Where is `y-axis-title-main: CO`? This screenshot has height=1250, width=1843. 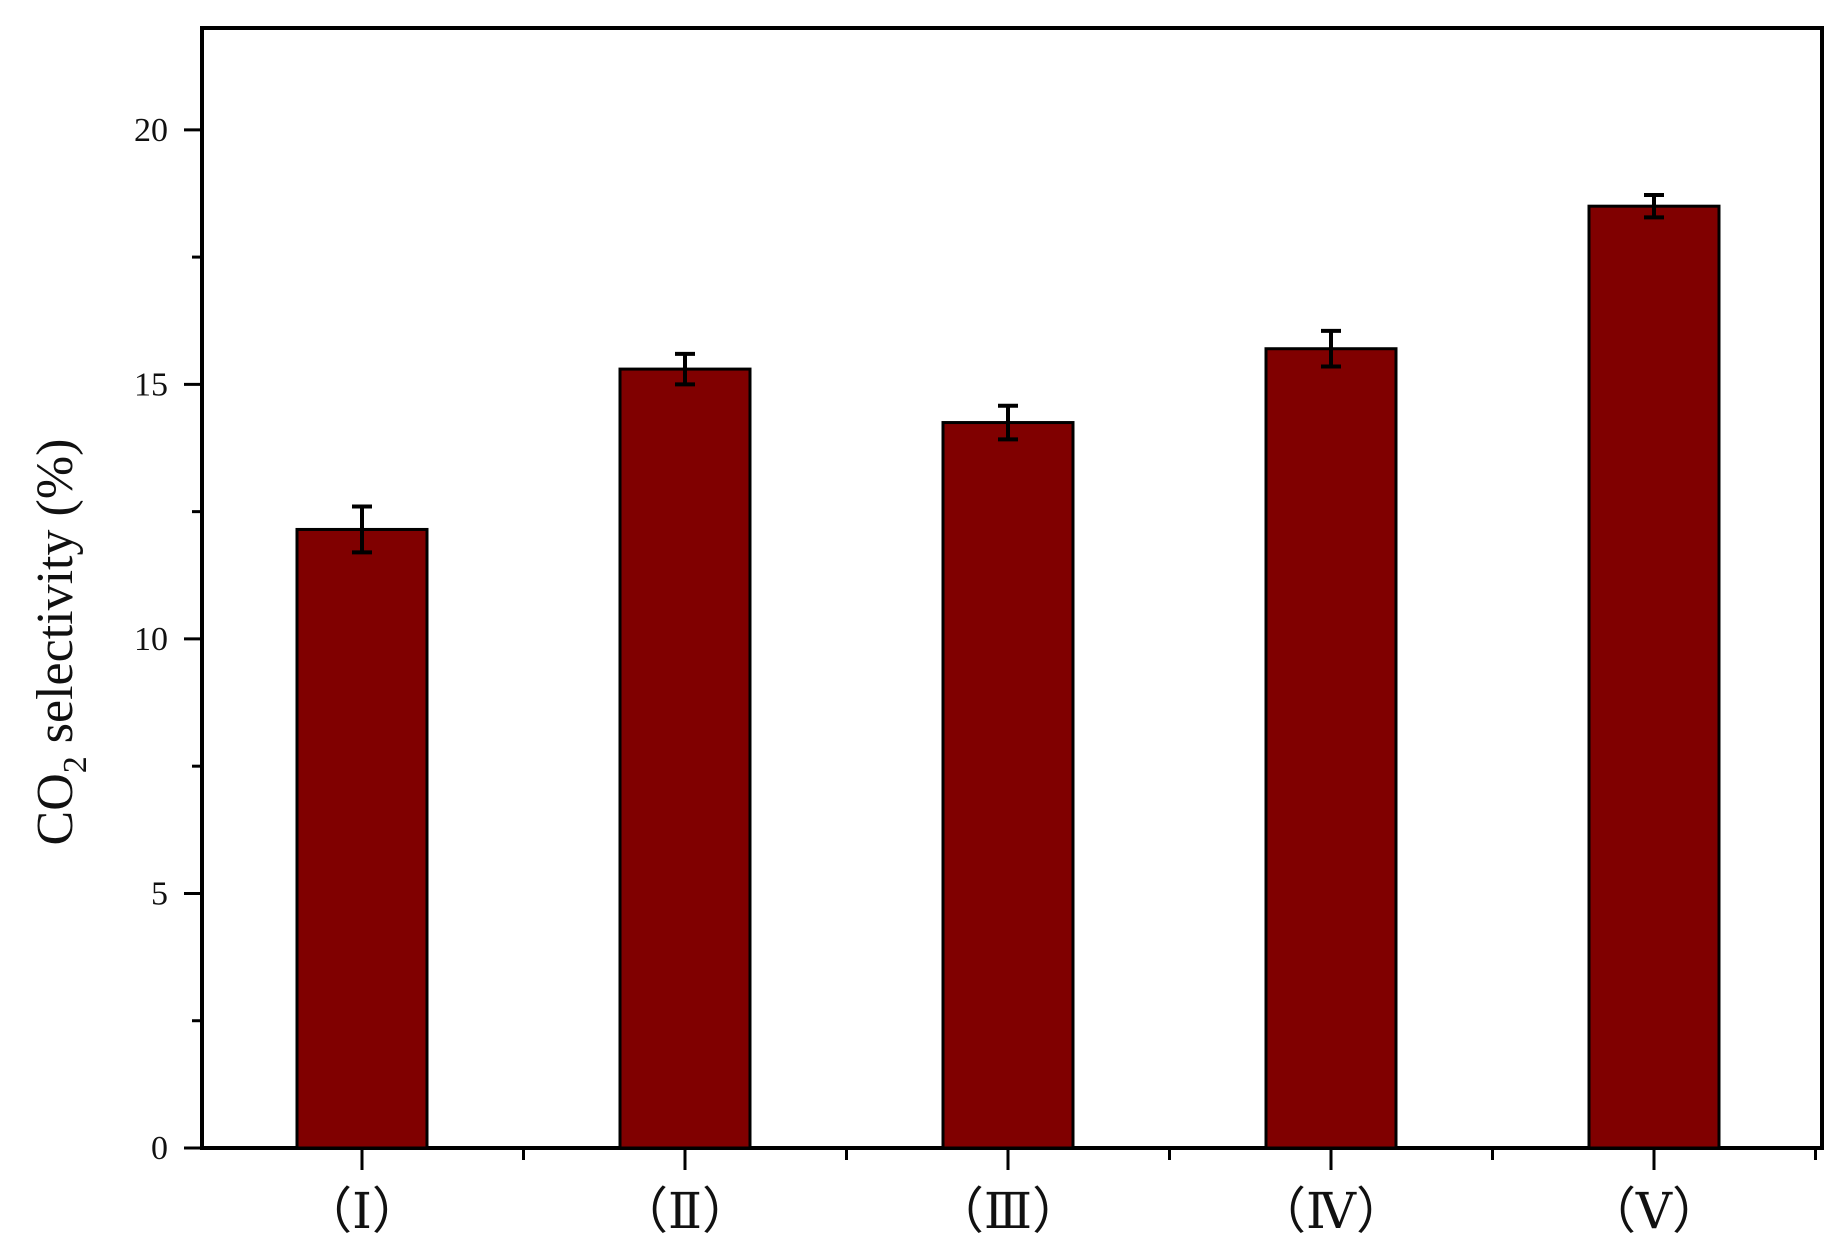 y-axis-title-main: CO is located at coordinates (55, 809).